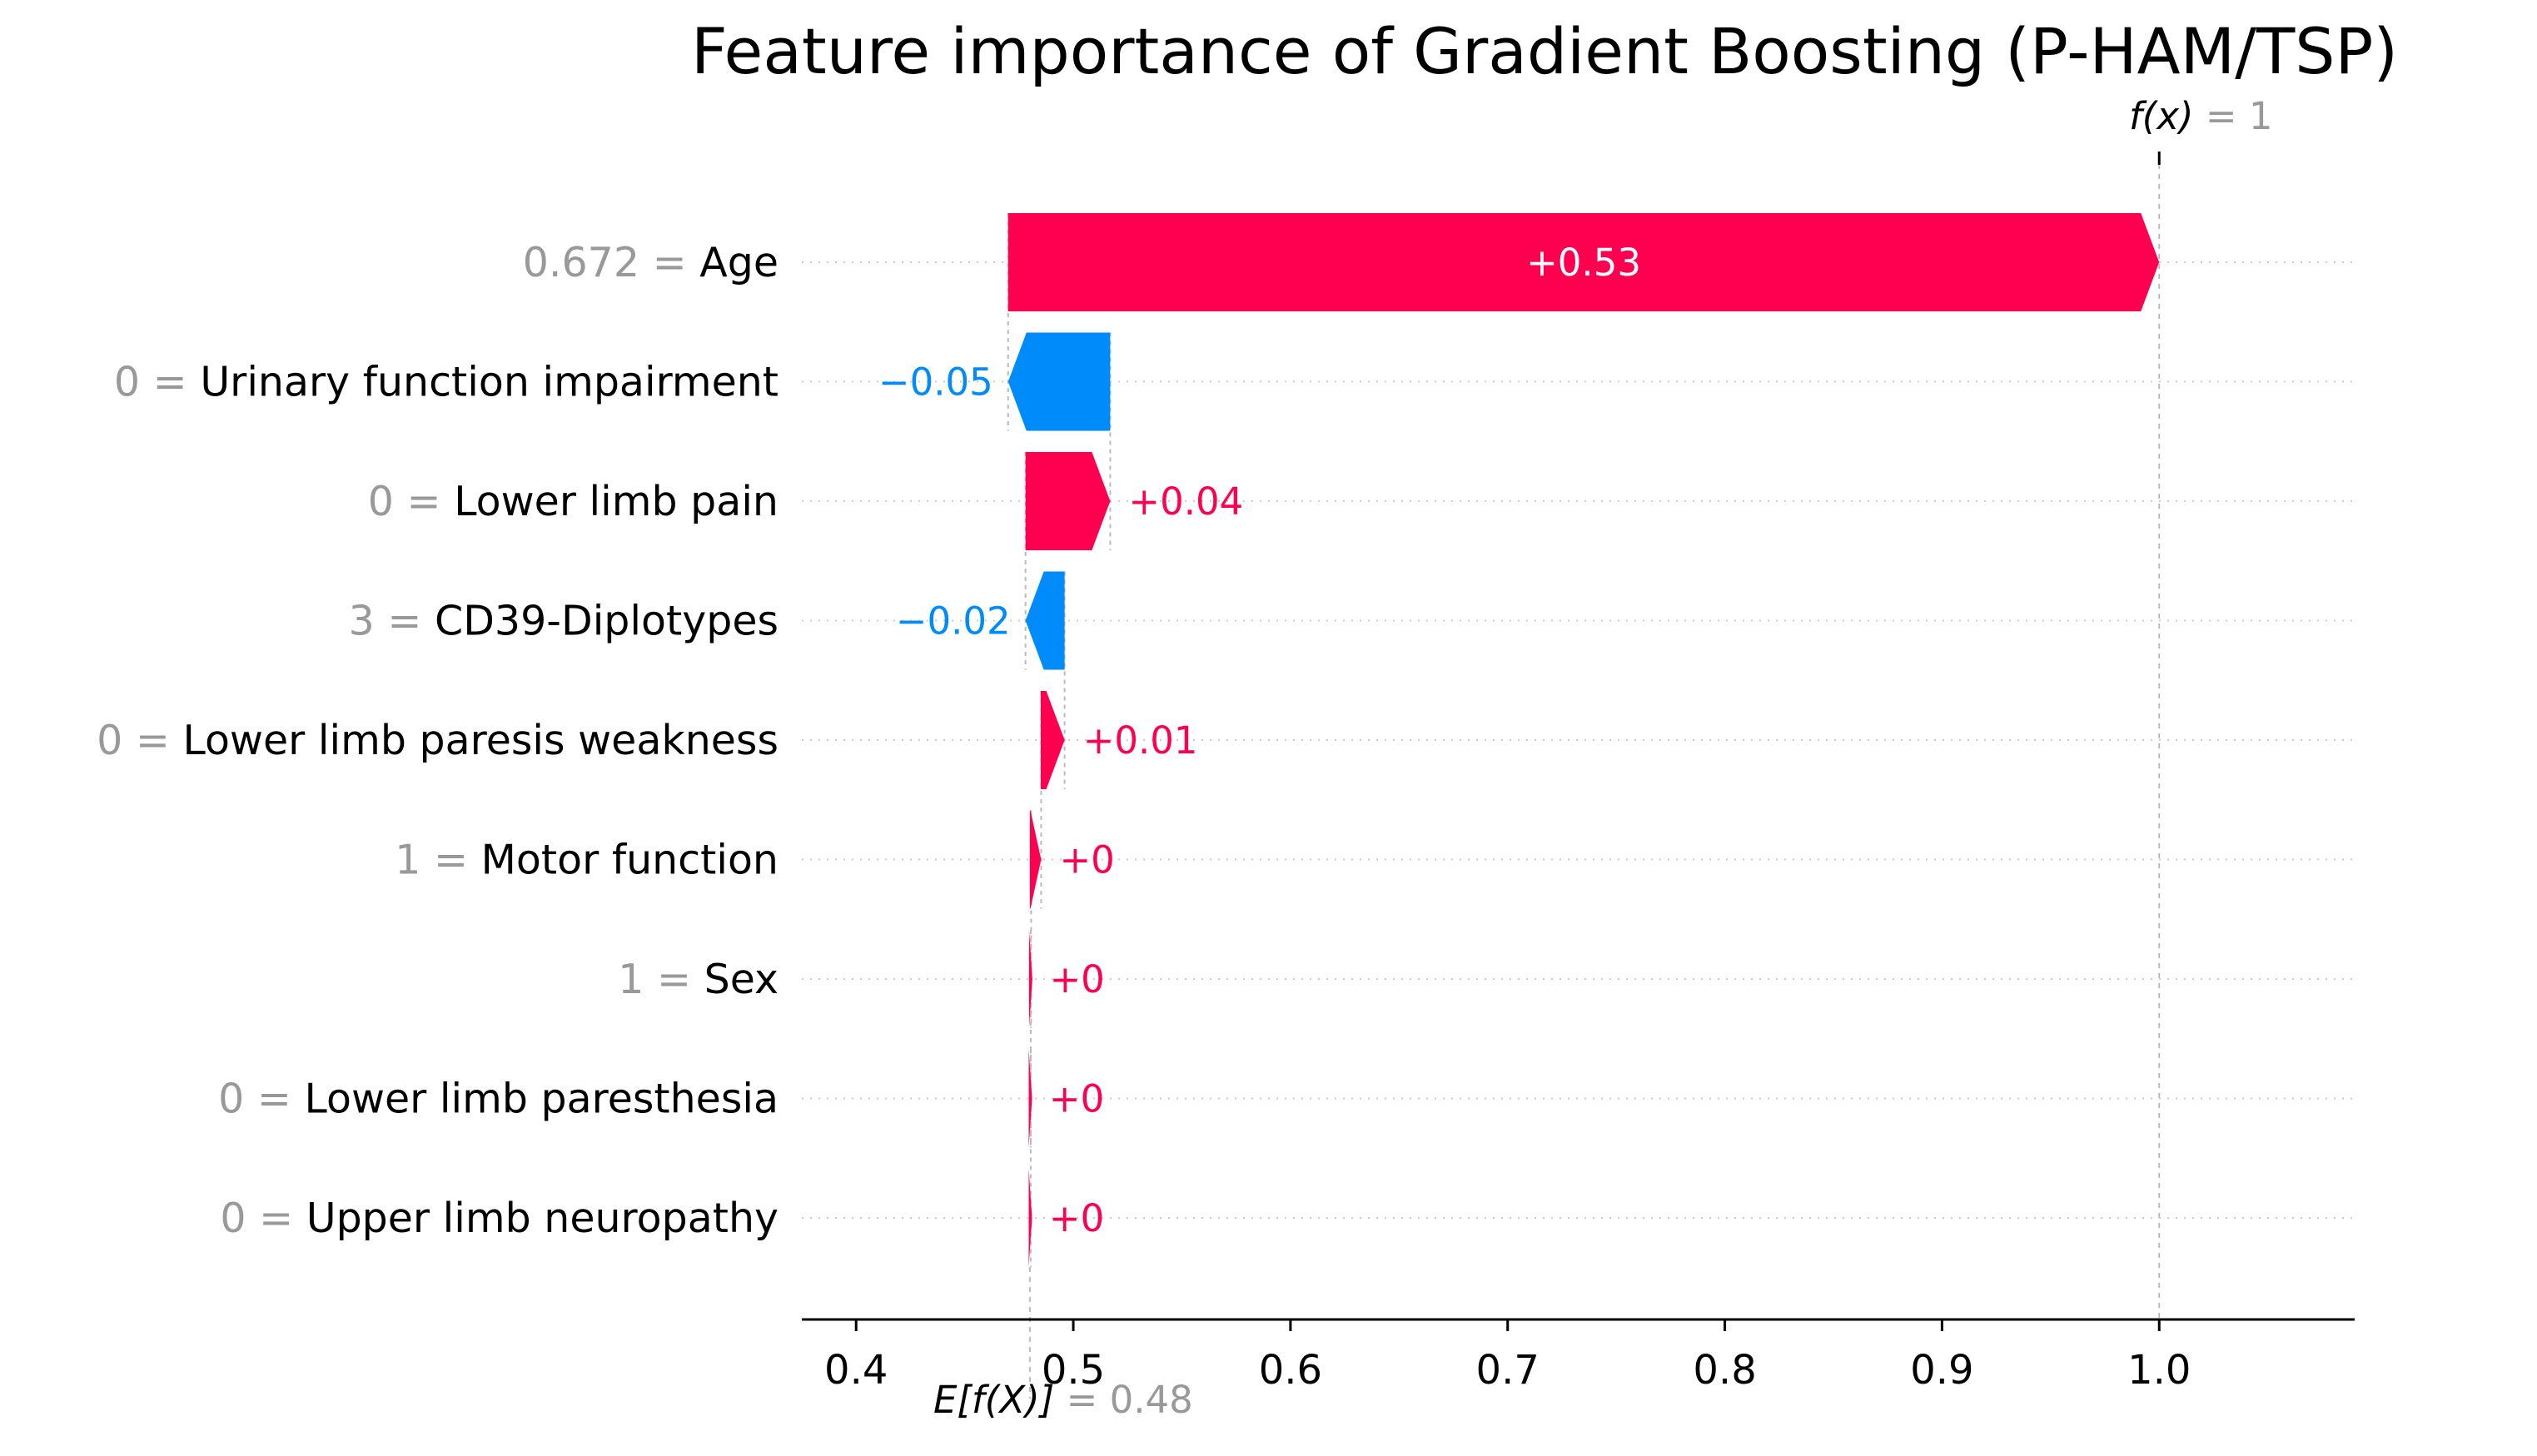 The image size is (2537, 1456). I want to click on contribution-label: −0.02, so click(953, 621).